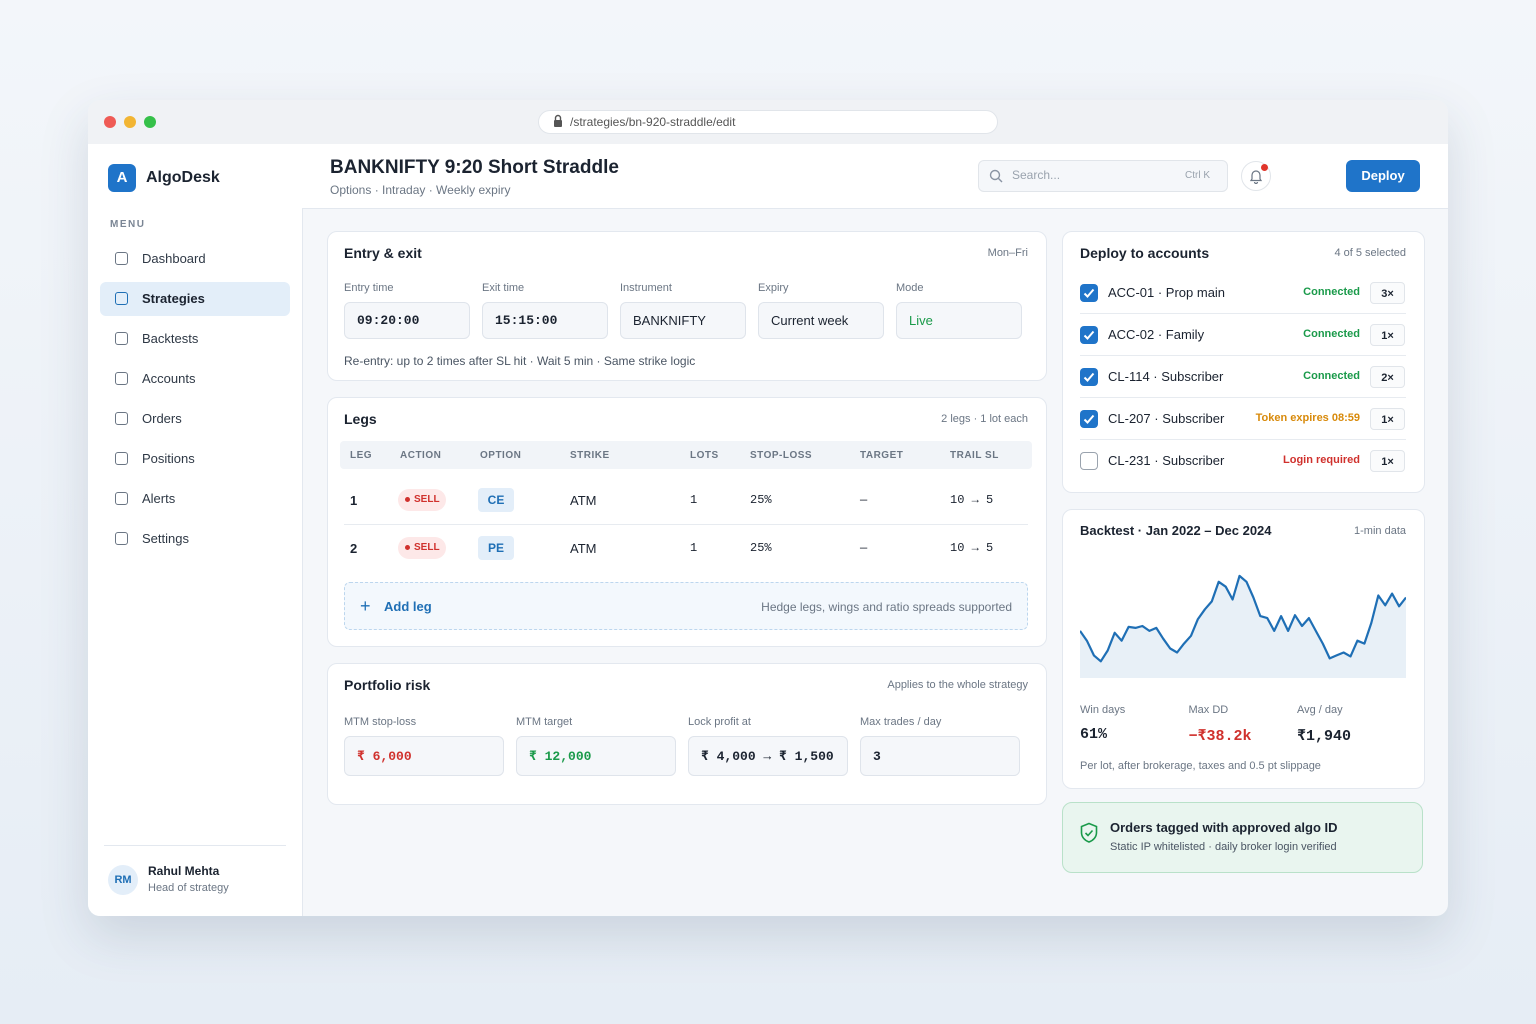 This screenshot has width=1536, height=1024. What do you see at coordinates (365, 606) in the screenshot?
I see `plus-icon: +` at bounding box center [365, 606].